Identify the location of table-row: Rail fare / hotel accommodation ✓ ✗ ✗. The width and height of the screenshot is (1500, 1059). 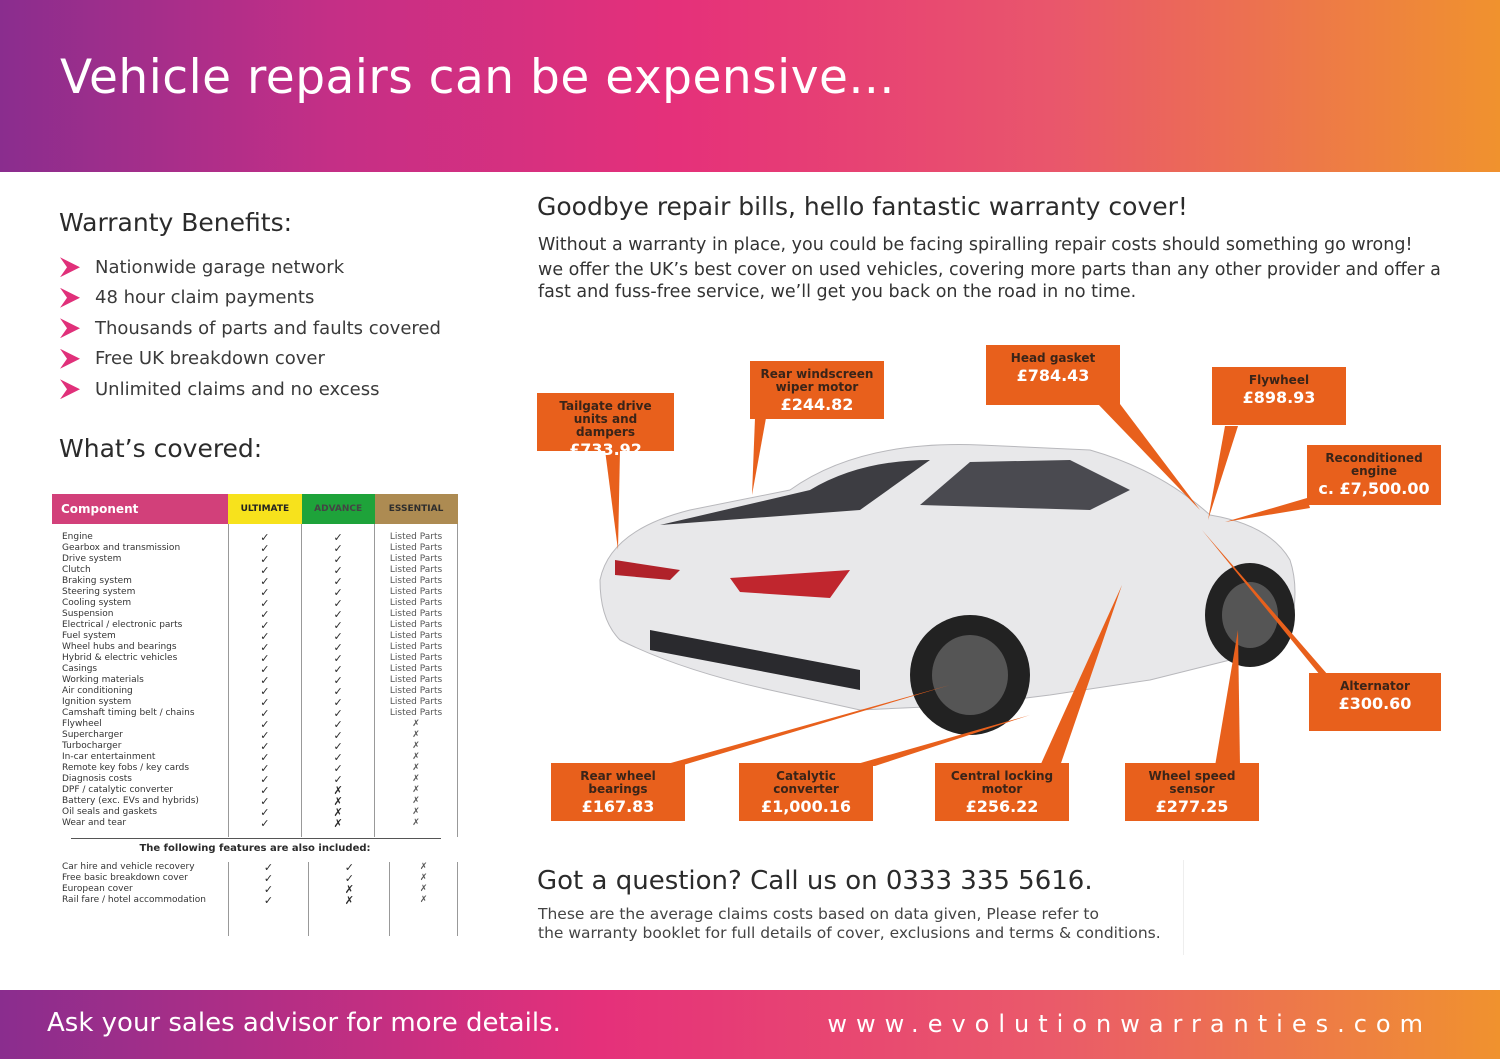
(255, 900).